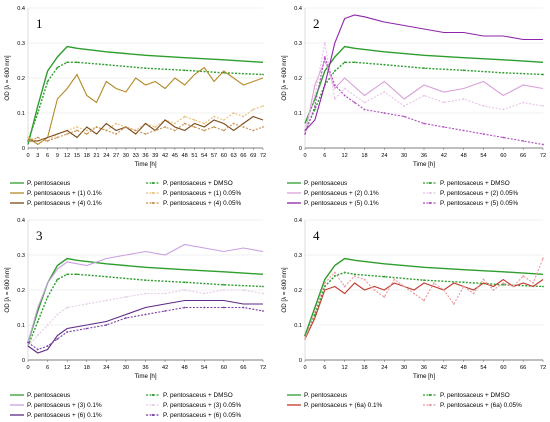  What do you see at coordinates (136, 156) in the screenshot?
I see `x-tick-label: 33` at bounding box center [136, 156].